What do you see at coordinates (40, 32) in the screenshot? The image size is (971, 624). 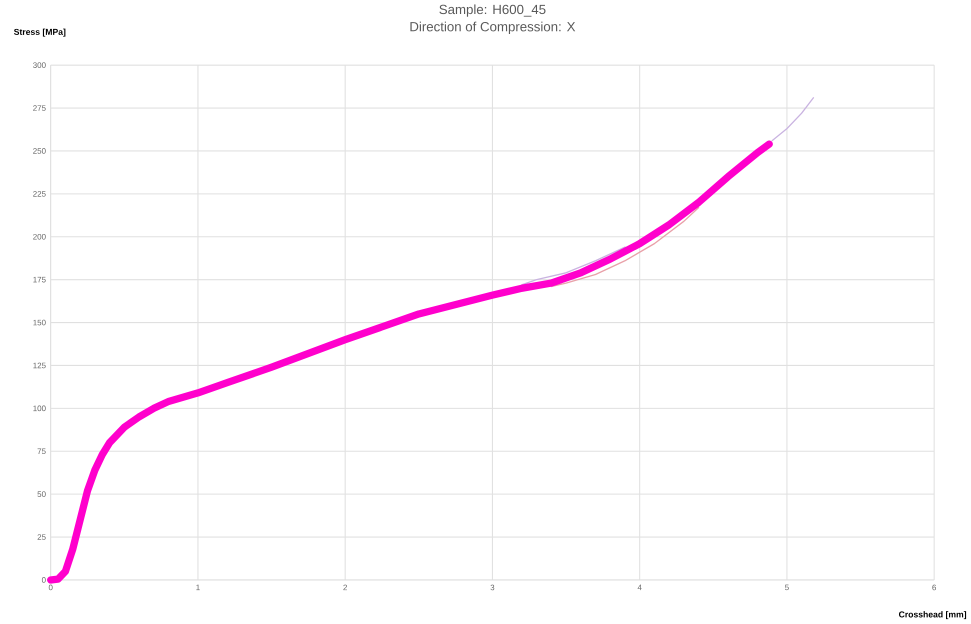 I see `y-axis-title: Stress [MPa]` at bounding box center [40, 32].